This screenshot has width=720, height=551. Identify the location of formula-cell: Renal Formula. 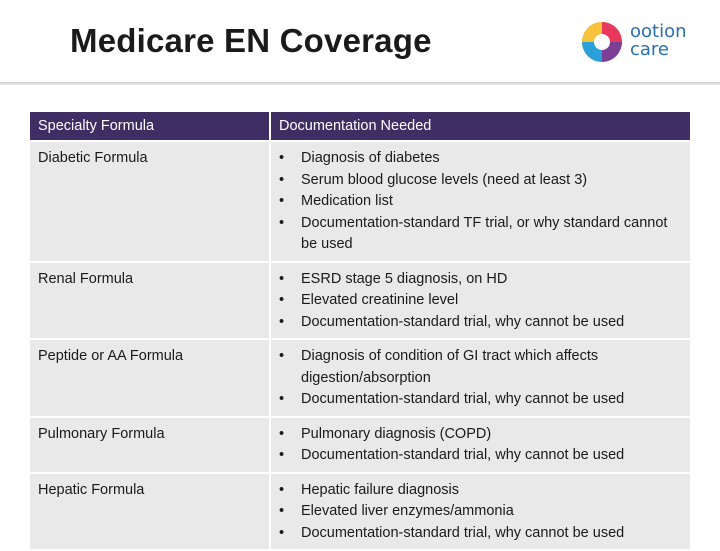
(149, 300).